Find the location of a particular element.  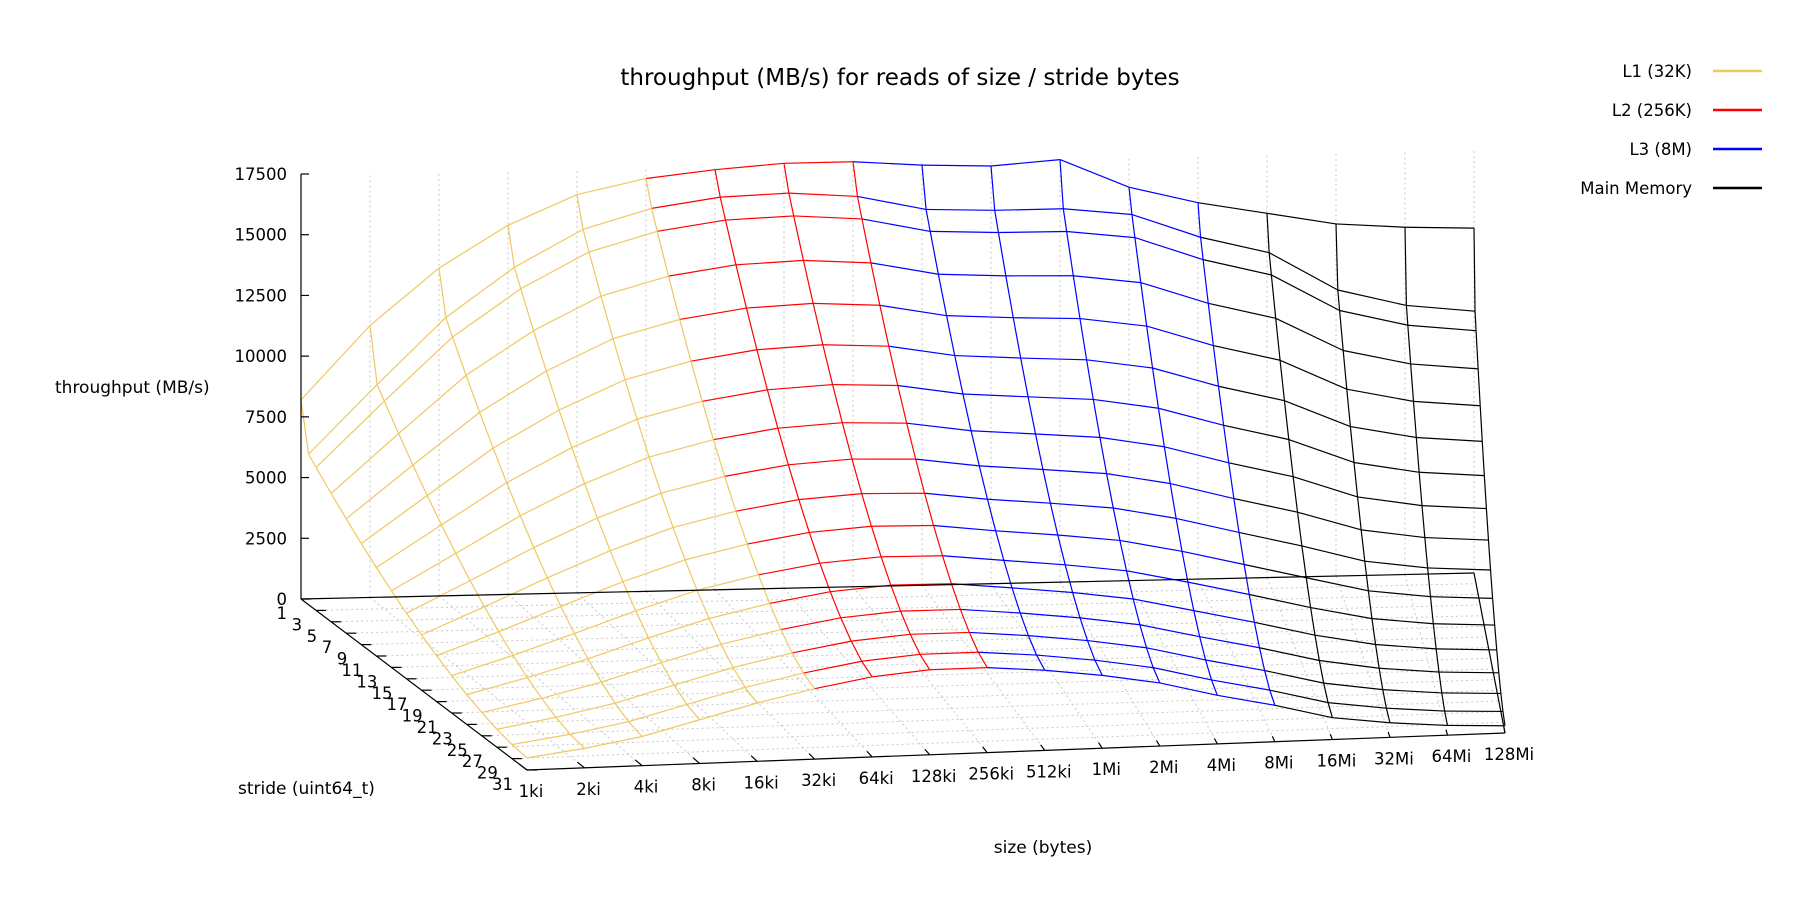

stride-tick-label: 15 is located at coordinates (381, 693).